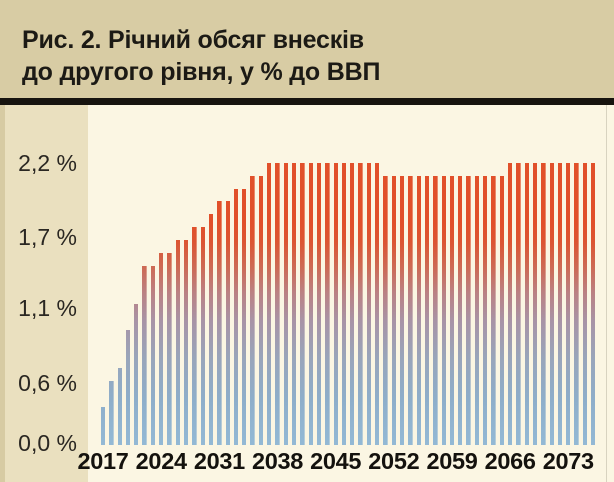  Describe the element at coordinates (103, 426) in the screenshot. I see `bar-2017` at that location.